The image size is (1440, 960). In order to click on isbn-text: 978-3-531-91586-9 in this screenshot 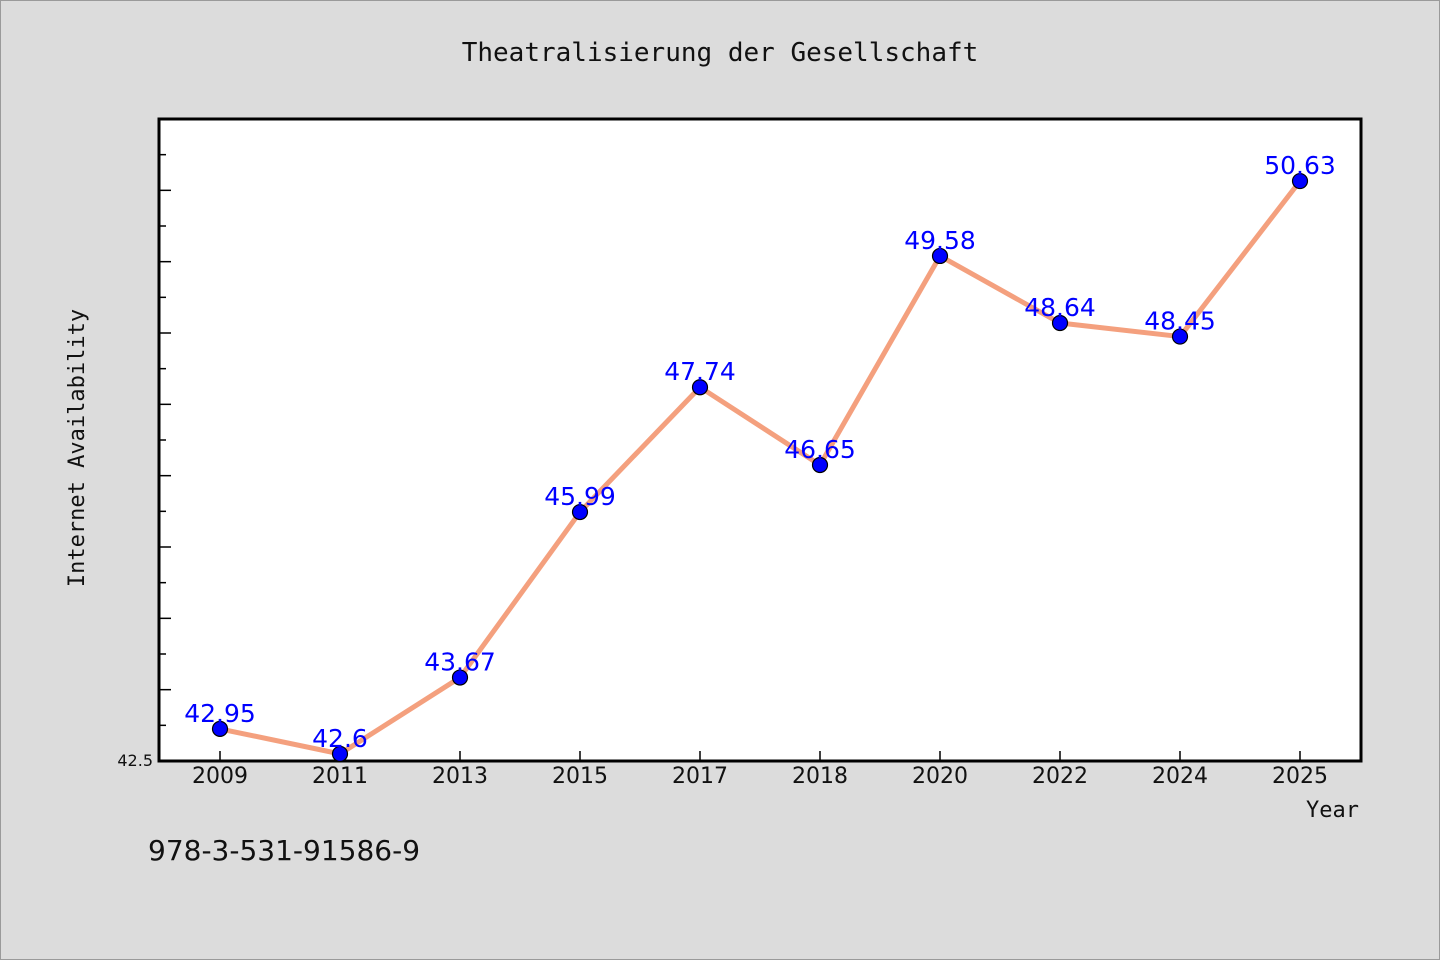, I will do `click(284, 850)`.